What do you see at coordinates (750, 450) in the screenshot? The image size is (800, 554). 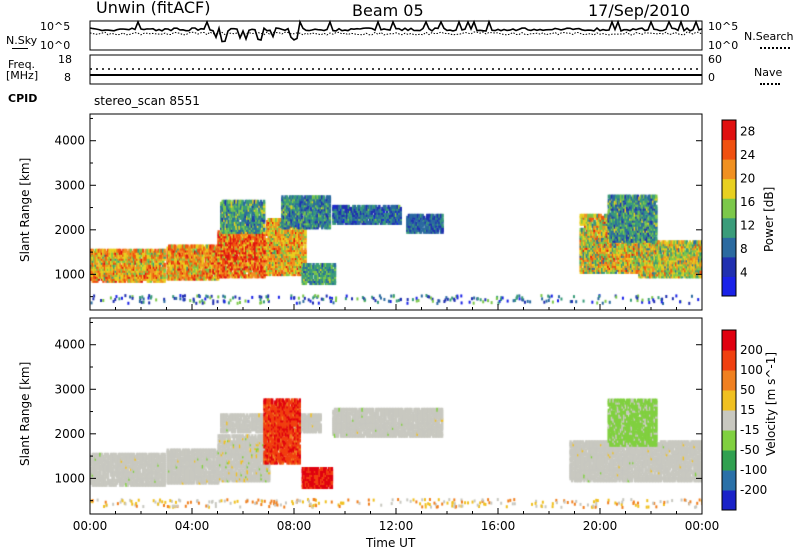 I see `colorbar-tick-label: -50` at bounding box center [750, 450].